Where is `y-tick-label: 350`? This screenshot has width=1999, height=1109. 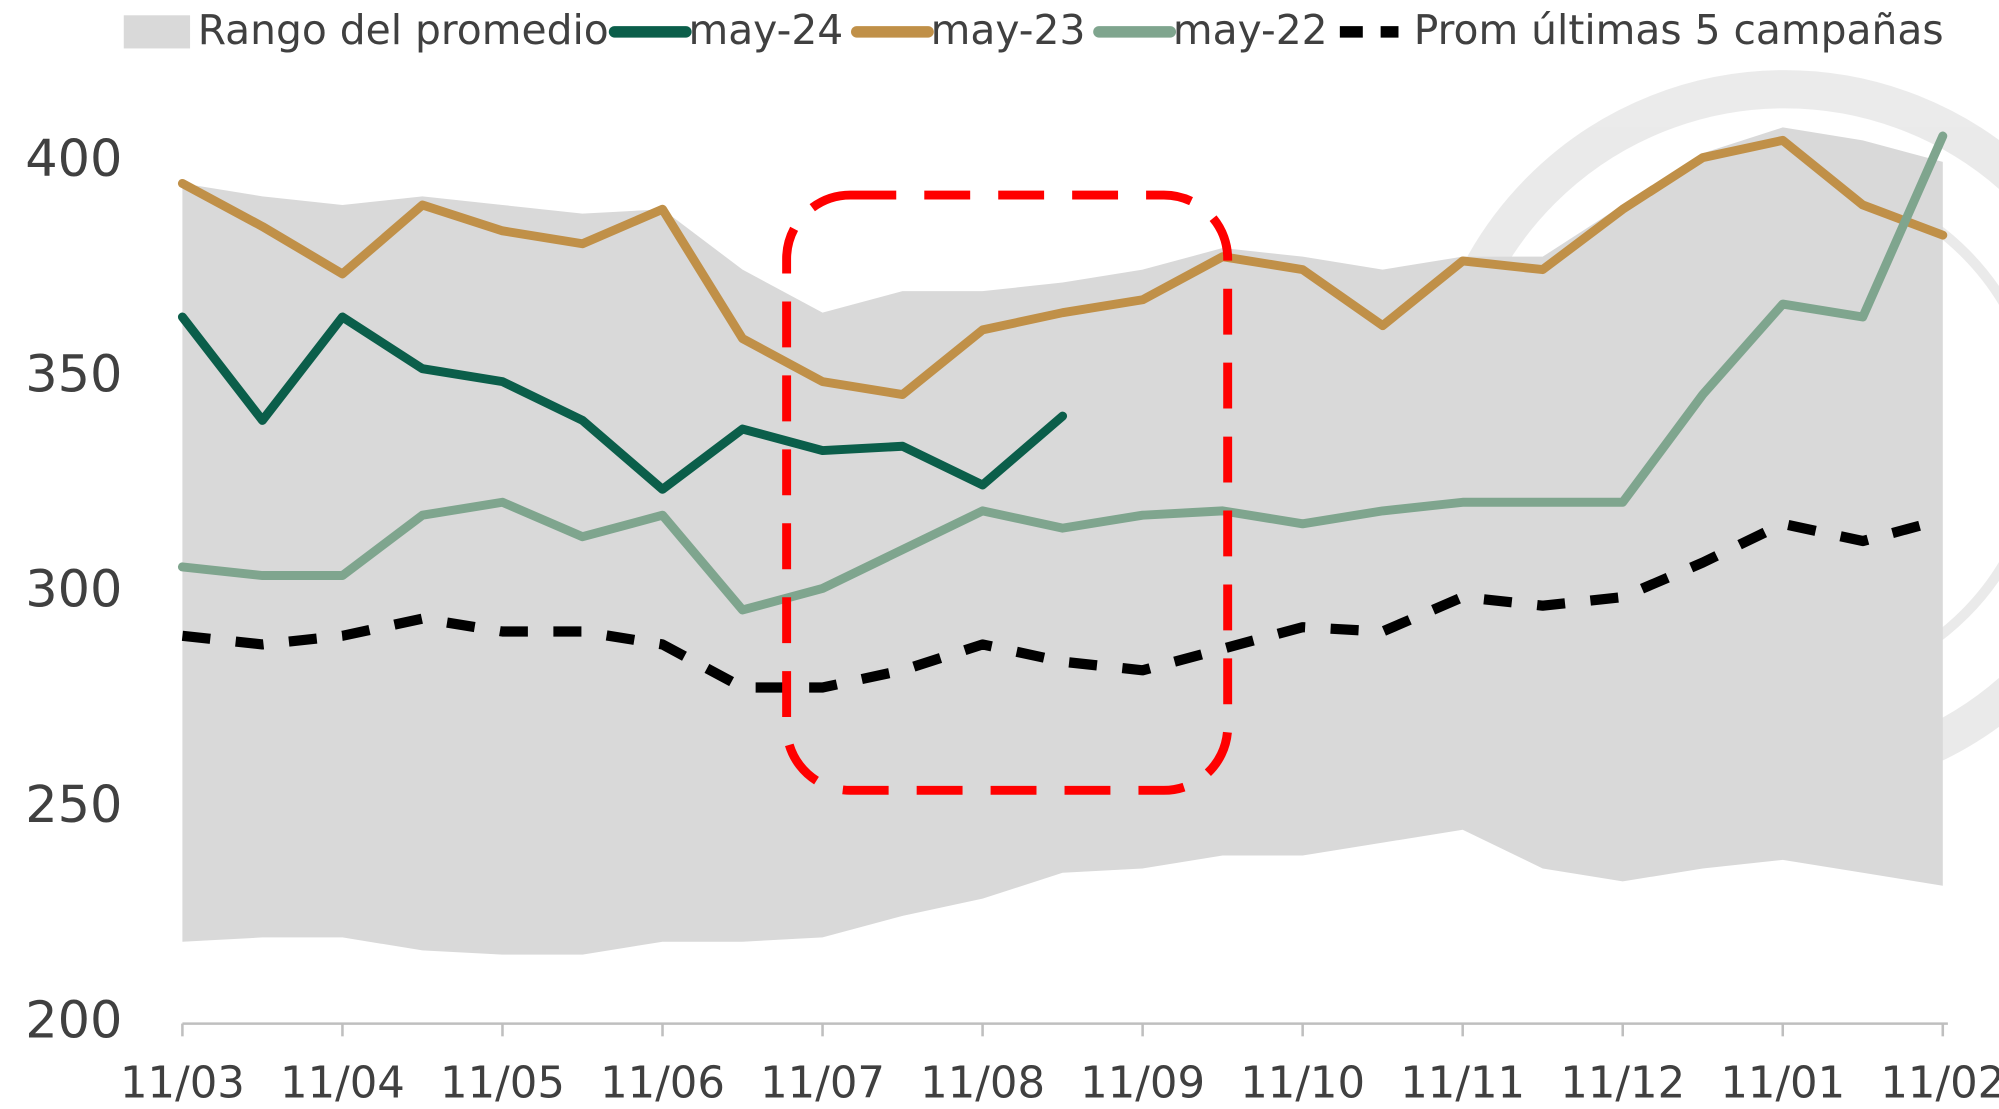
y-tick-label: 350 is located at coordinates (73, 374).